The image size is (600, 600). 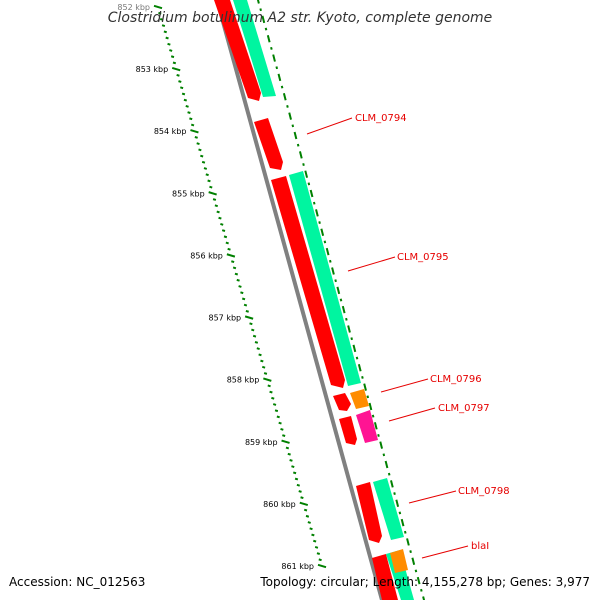 What do you see at coordinates (279, 504) in the screenshot?
I see `ruler-label: 860 kbp` at bounding box center [279, 504].